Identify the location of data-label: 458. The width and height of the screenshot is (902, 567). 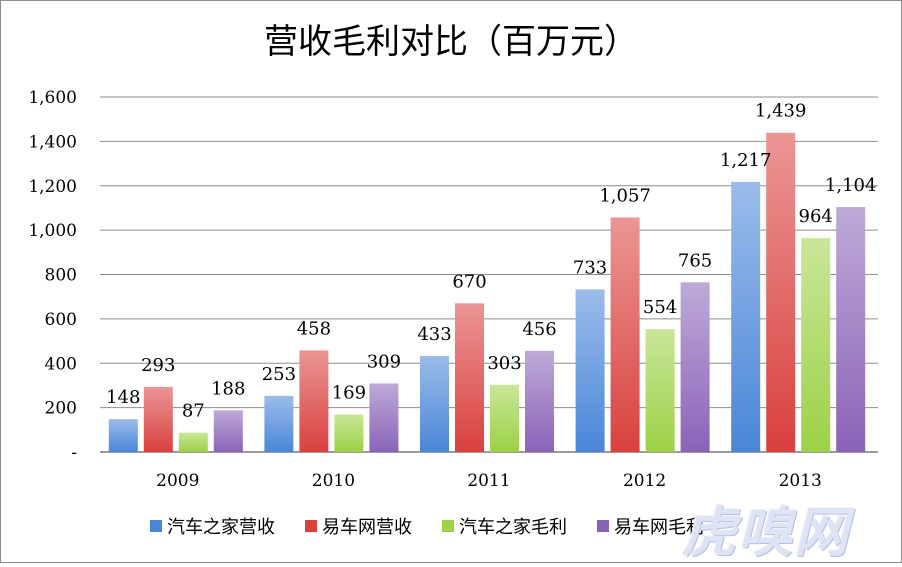
(314, 328).